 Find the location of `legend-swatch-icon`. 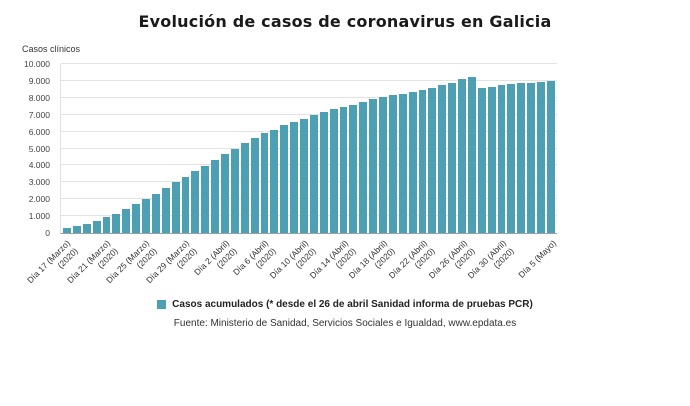

legend-swatch-icon is located at coordinates (162, 304).